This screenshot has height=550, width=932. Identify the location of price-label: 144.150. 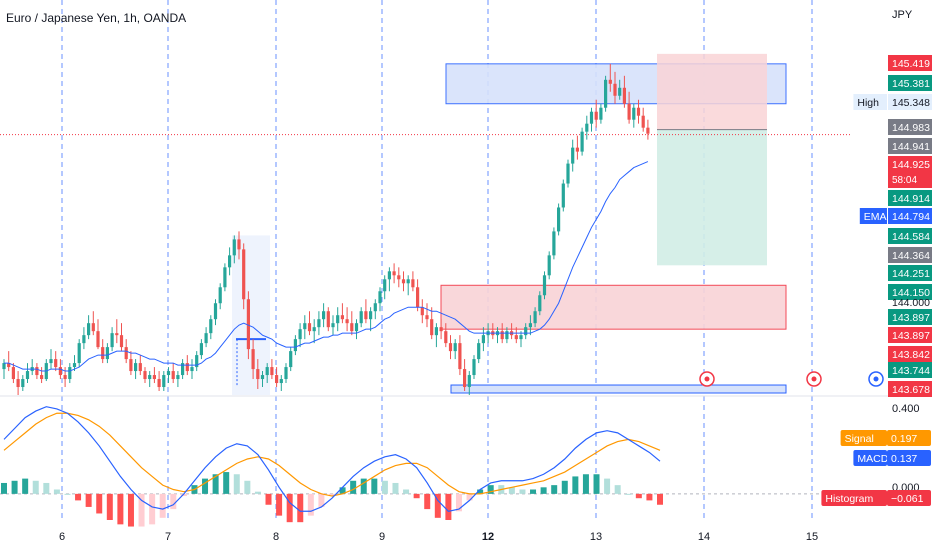
(911, 293).